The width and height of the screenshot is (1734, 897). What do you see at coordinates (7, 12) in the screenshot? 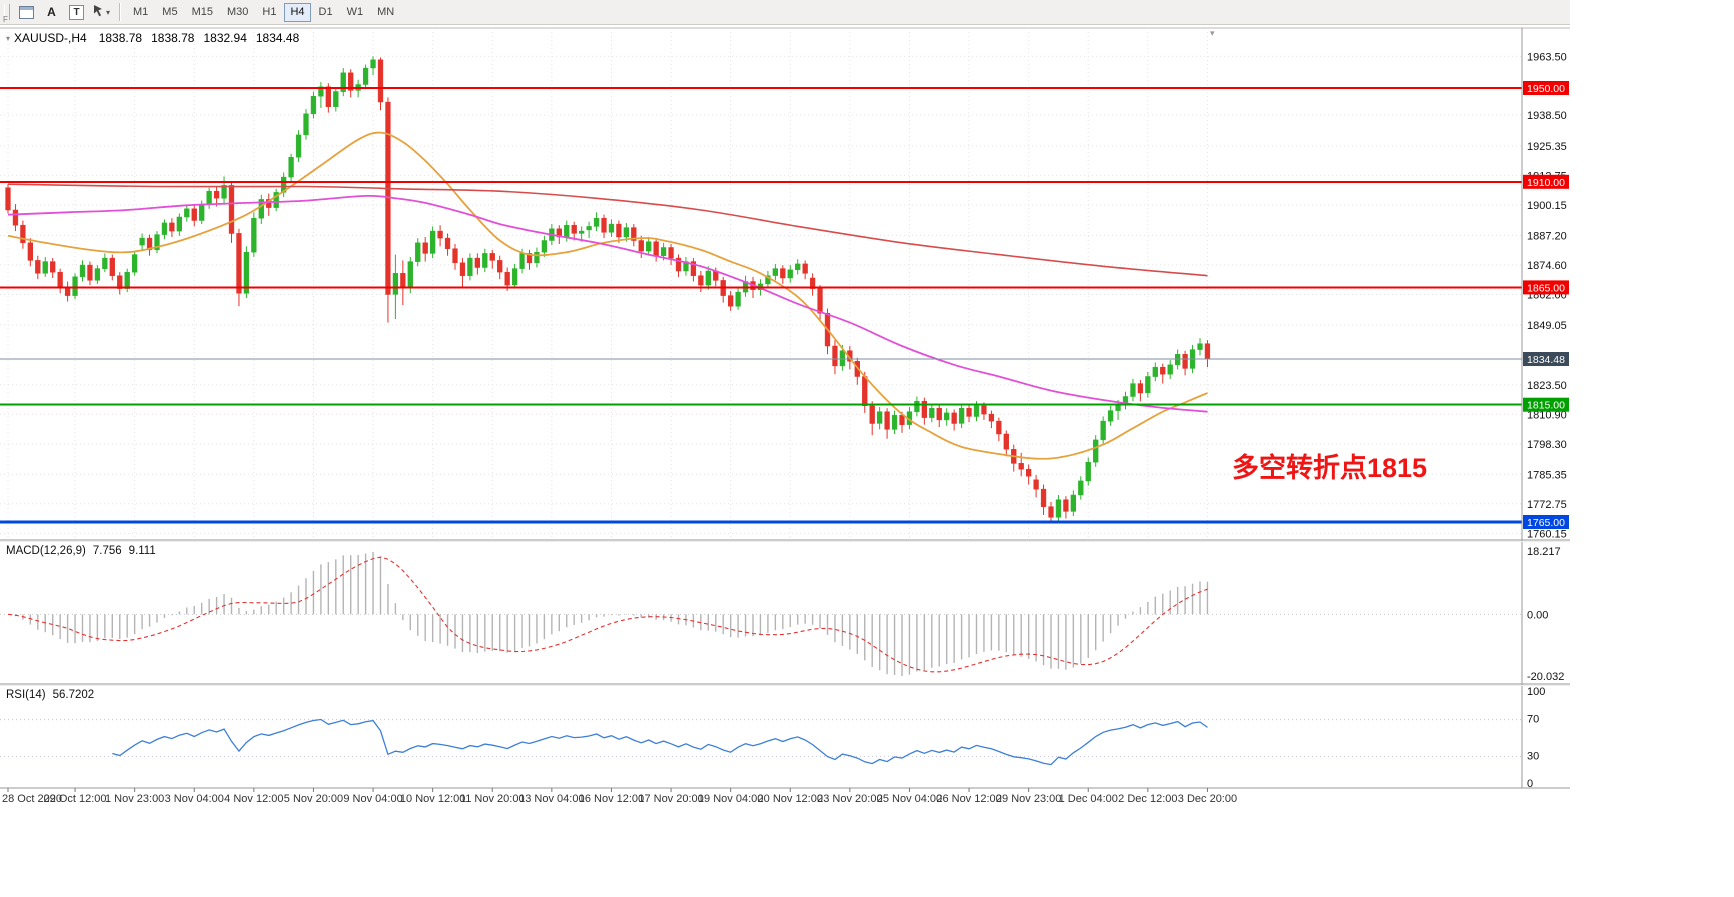
I see `toolbar-grip` at bounding box center [7, 12].